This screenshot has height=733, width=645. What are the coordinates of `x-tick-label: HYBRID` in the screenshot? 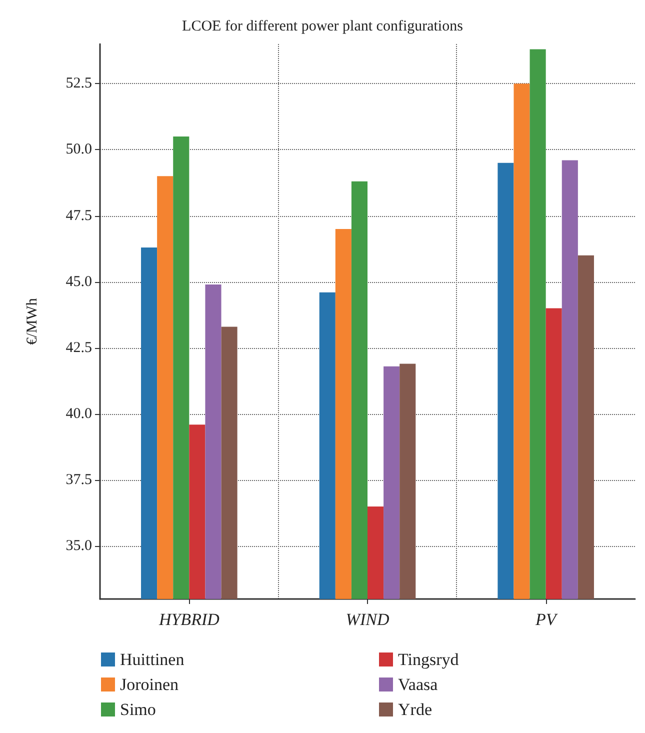 It's located at (189, 619).